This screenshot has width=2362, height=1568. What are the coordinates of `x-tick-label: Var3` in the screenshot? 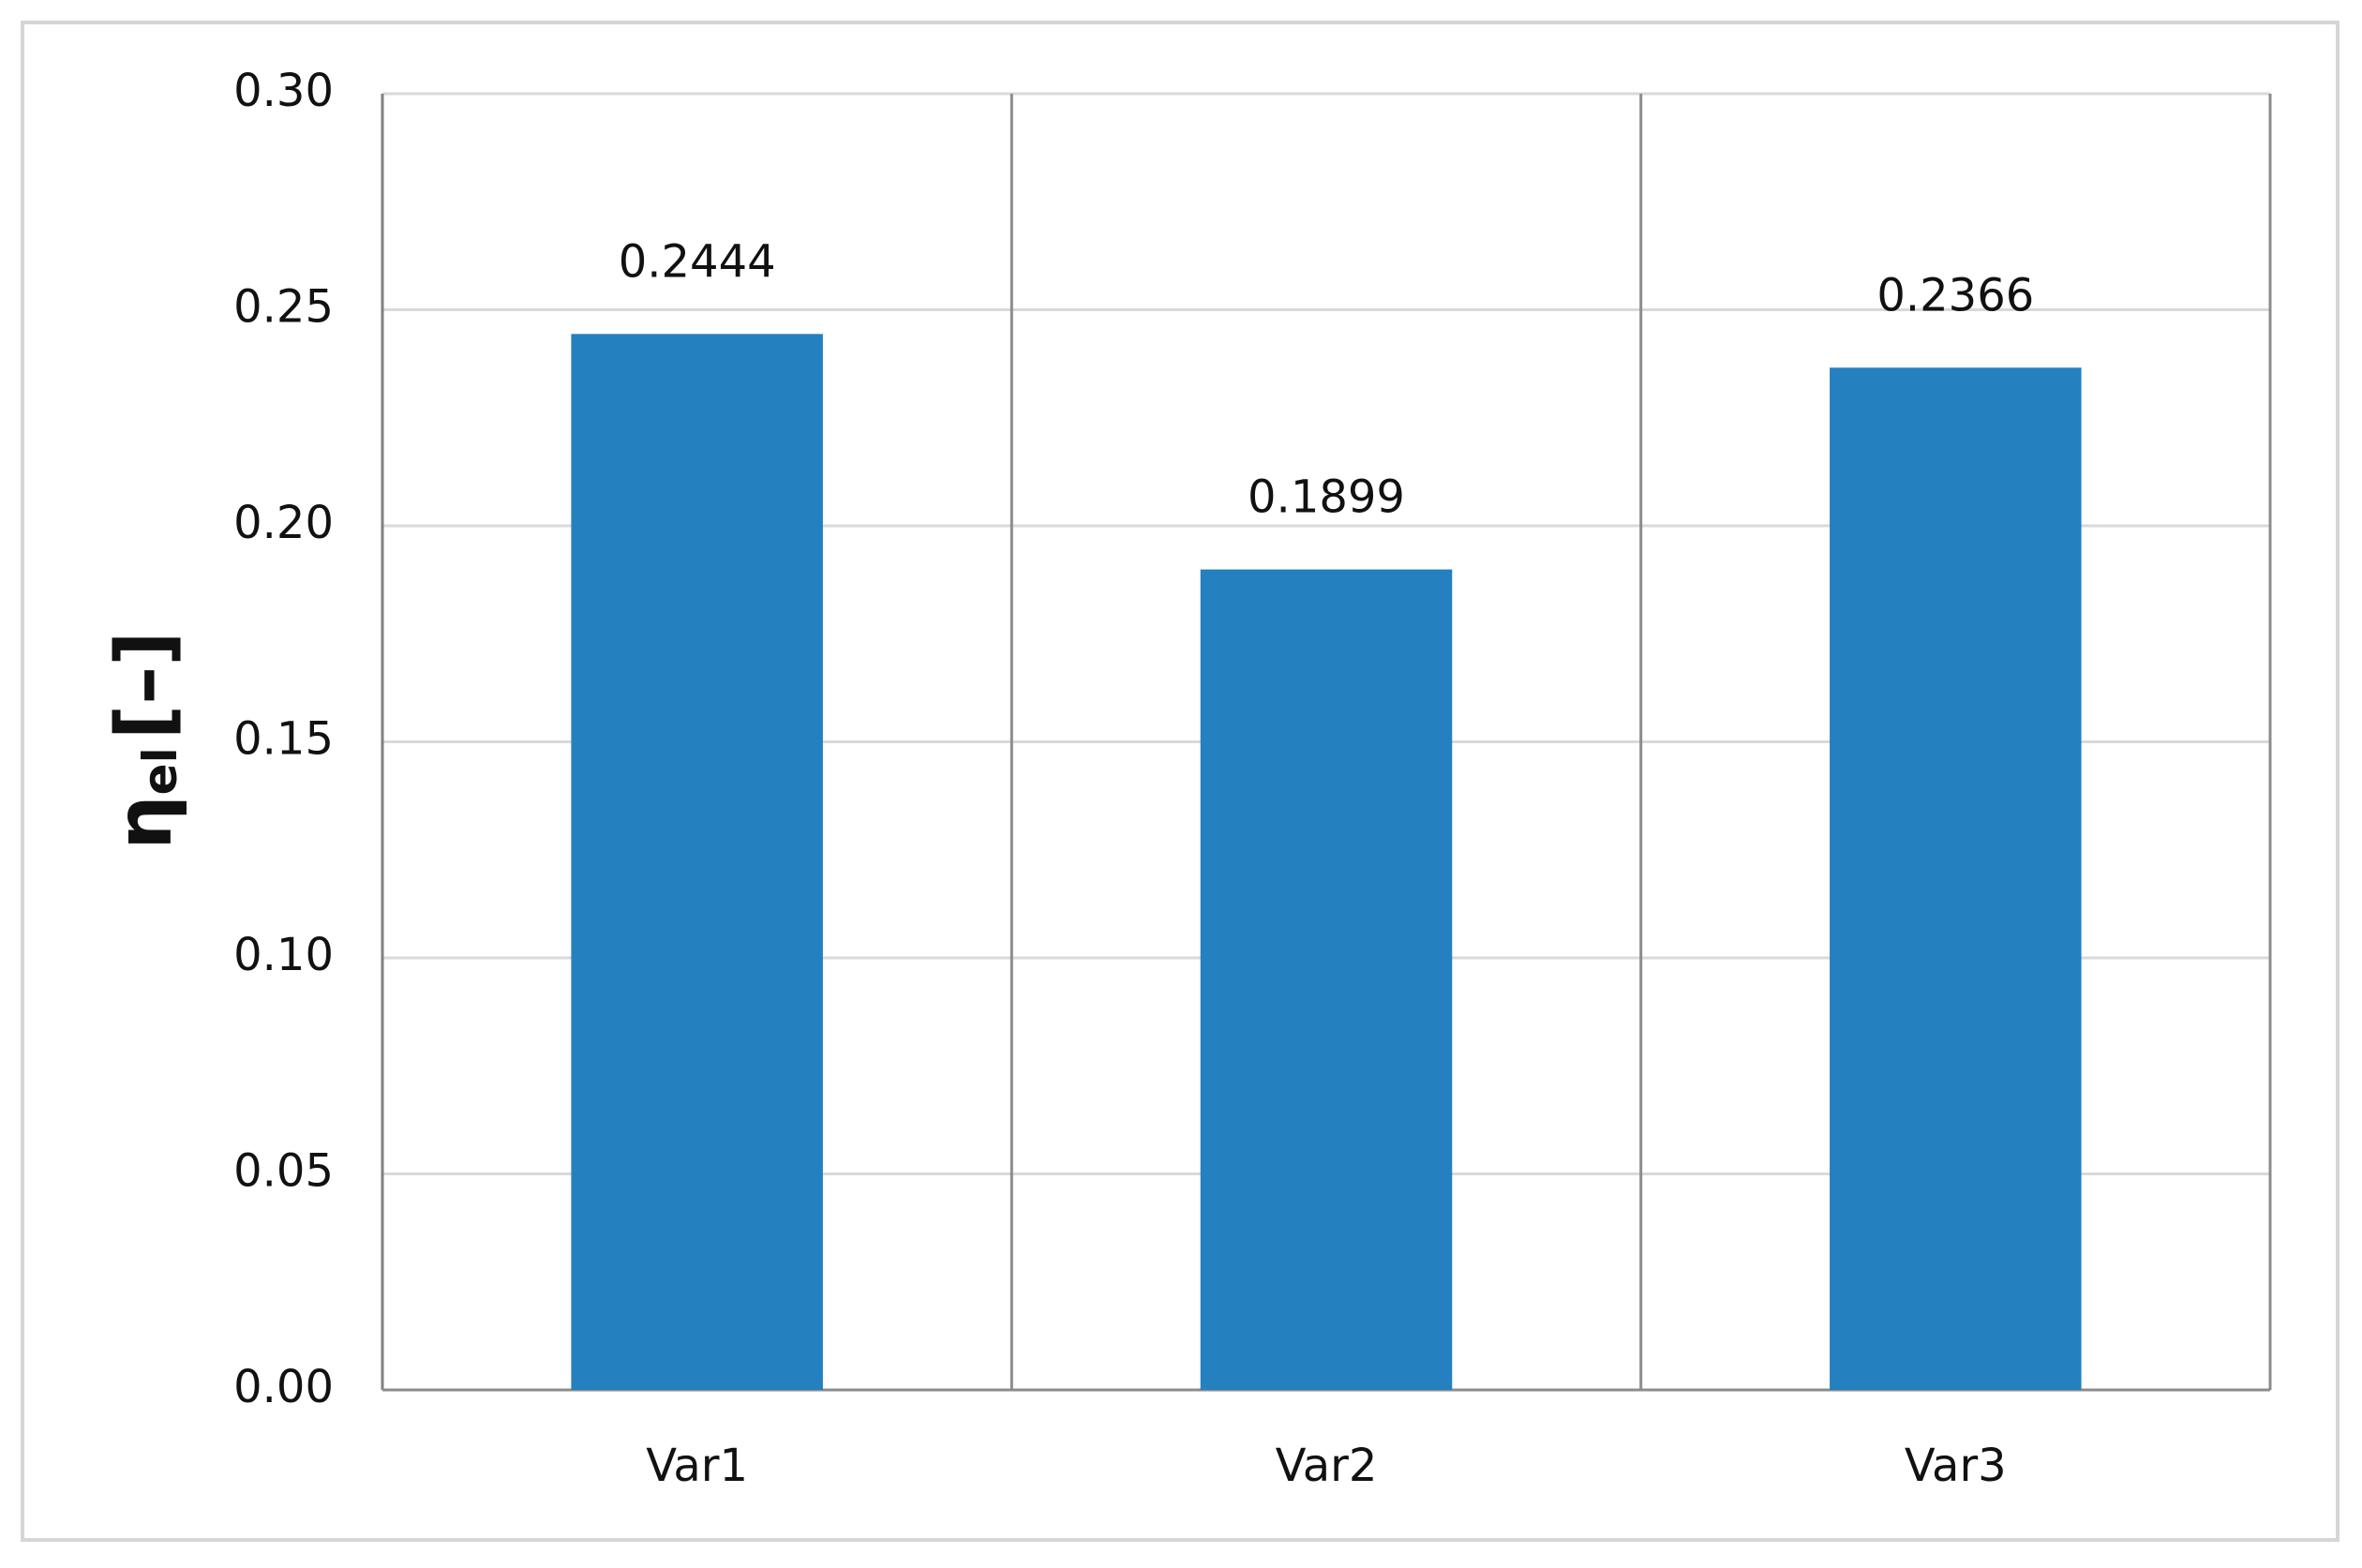 It's located at (1956, 1466).